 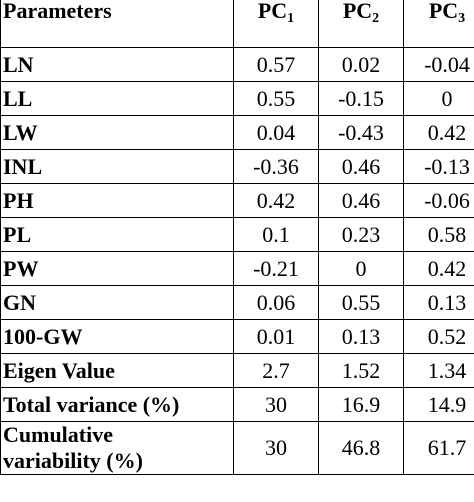 What do you see at coordinates (117, 24) in the screenshot?
I see `header-parameters: Parameters` at bounding box center [117, 24].